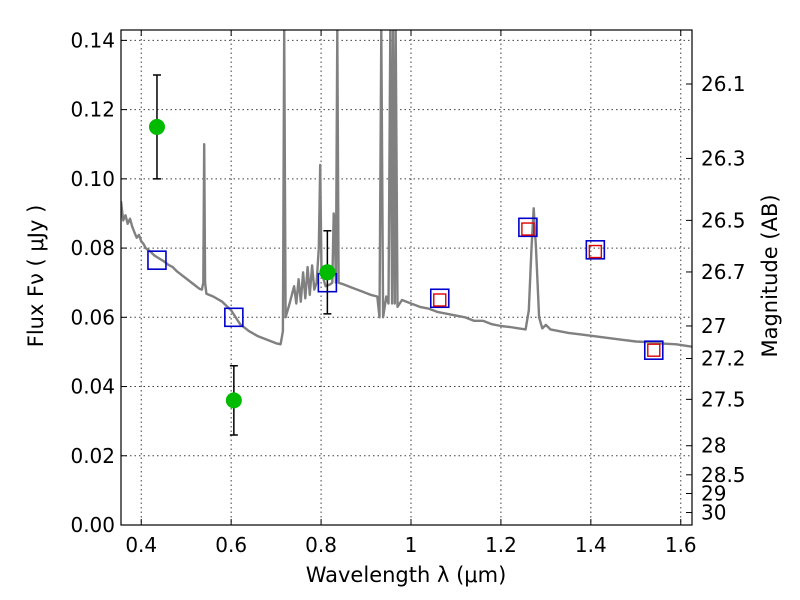 The image size is (800, 600). What do you see at coordinates (770, 275) in the screenshot?
I see `y2-axis-label: Magnitude (AB)` at bounding box center [770, 275].